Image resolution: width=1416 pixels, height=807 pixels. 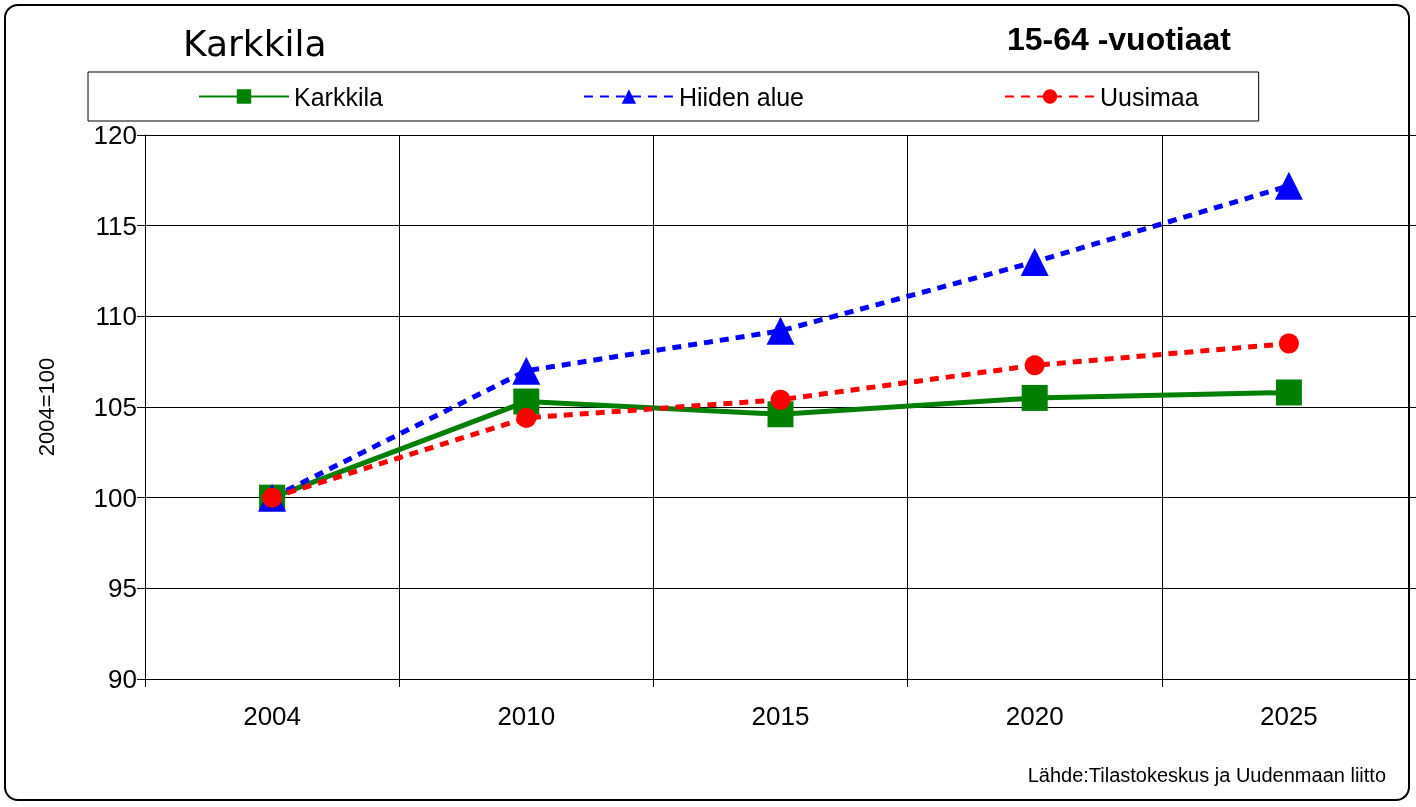 I want to click on y-tick-label: 100, so click(x=115, y=497).